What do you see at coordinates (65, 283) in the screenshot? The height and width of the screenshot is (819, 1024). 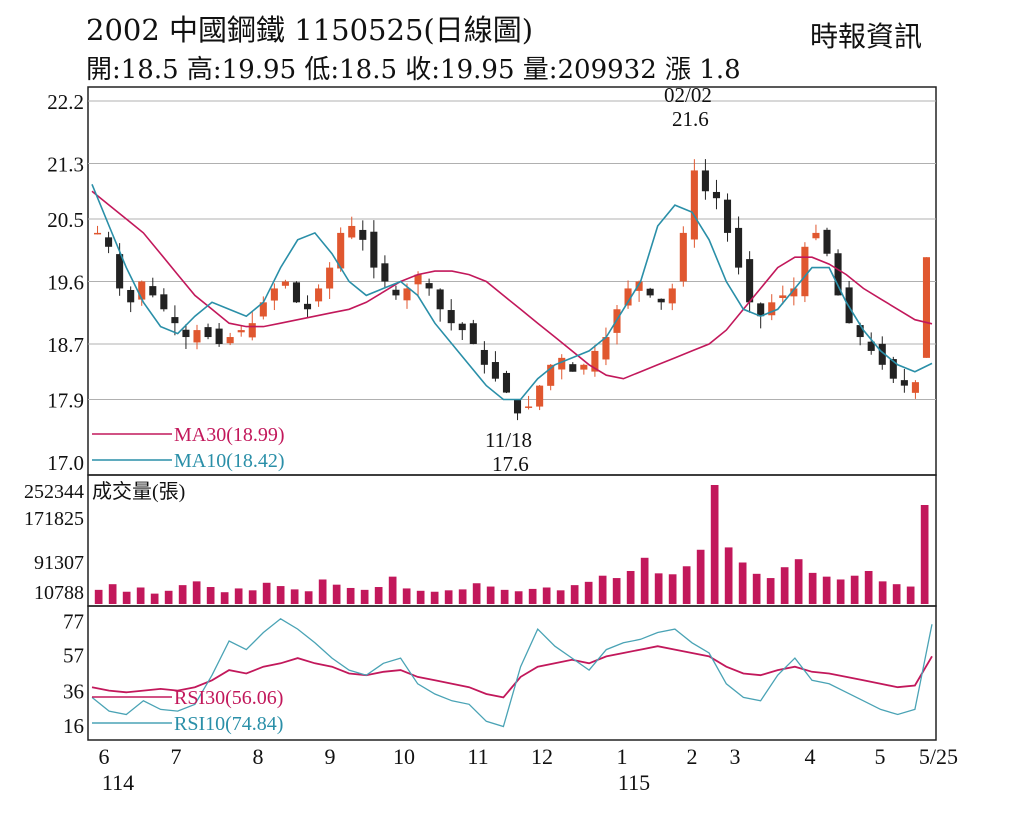 I see `price-tick-label: 19.6` at bounding box center [65, 283].